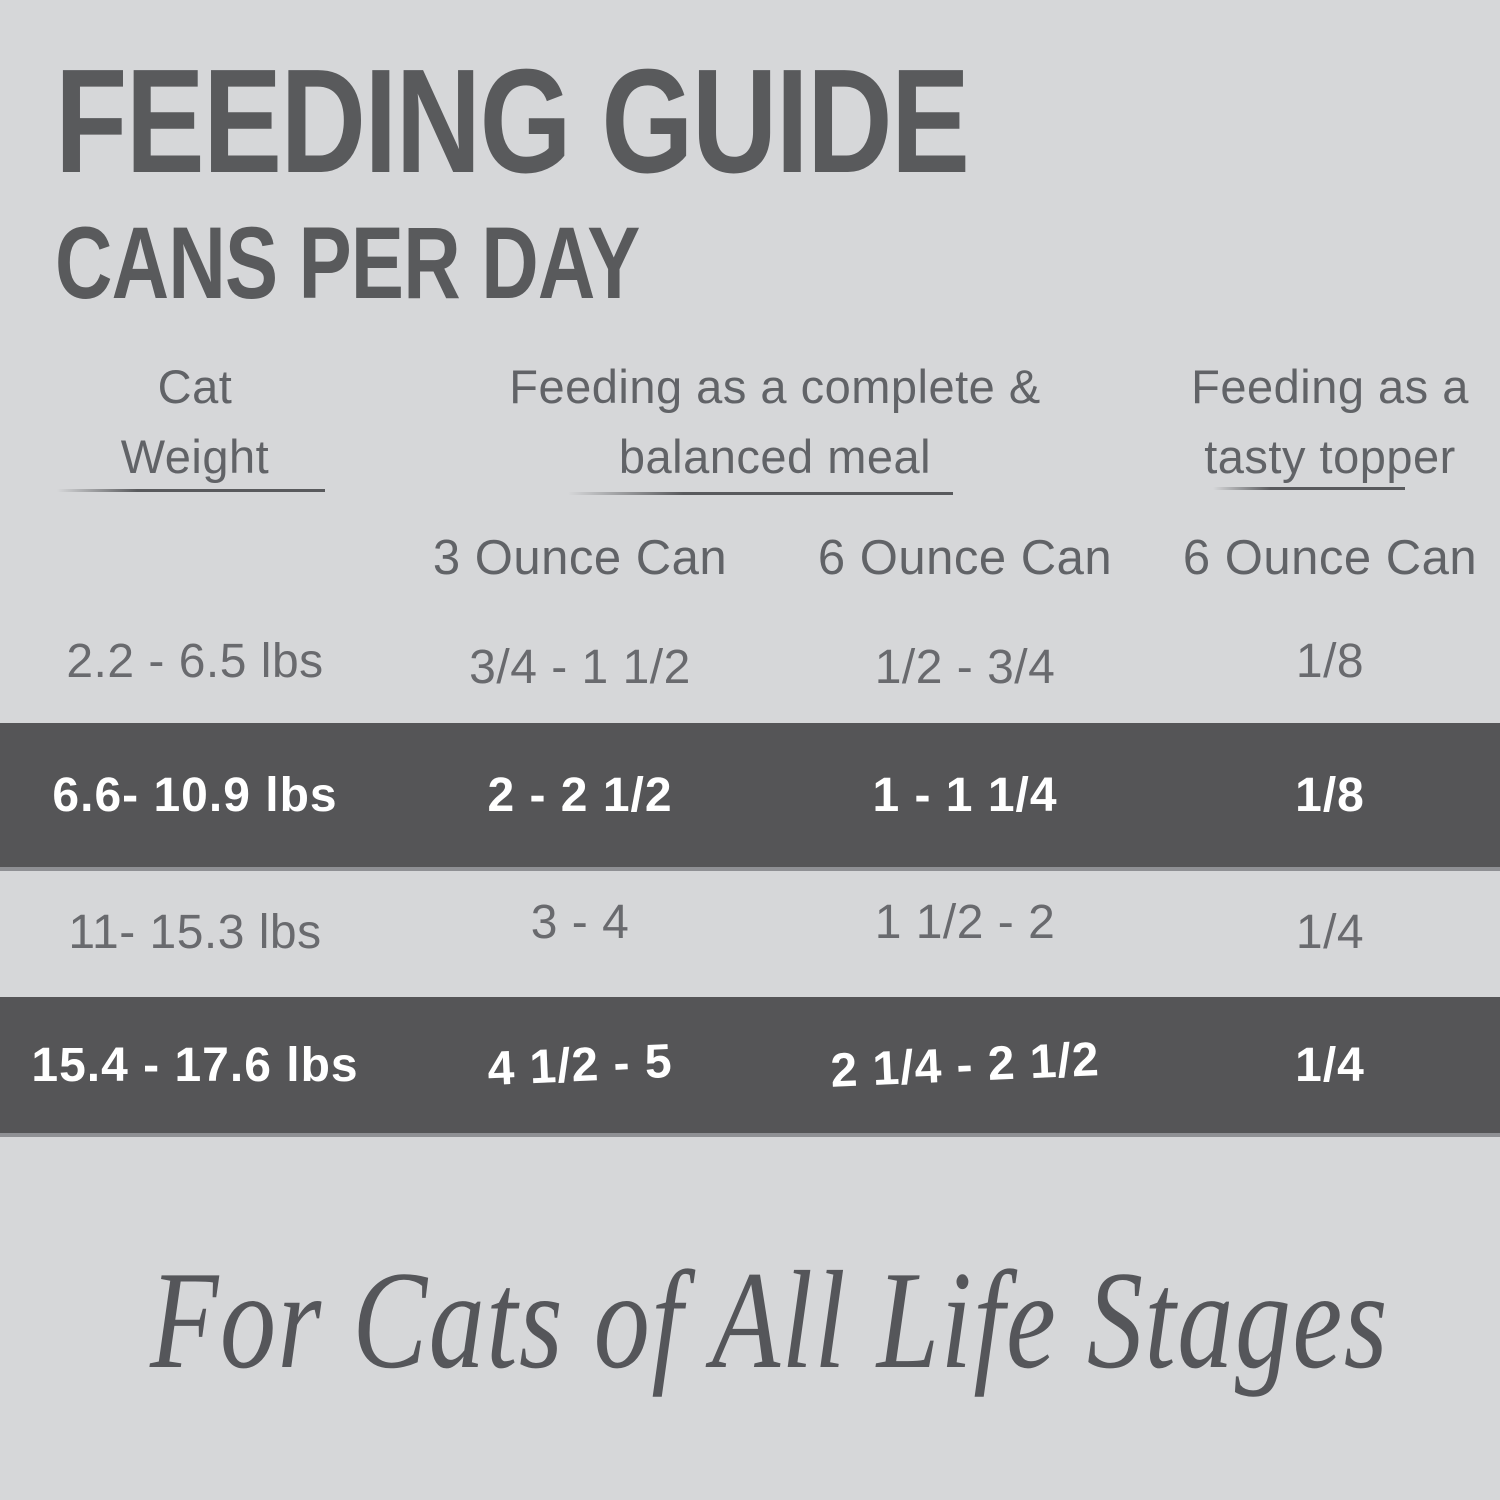 The height and width of the screenshot is (1500, 1500). Describe the element at coordinates (750, 795) in the screenshot. I see `table-row-highlighted: 6.6- 10.9 lbs 2 - 2 1/2 1 - 1 1/4 1/8` at that location.